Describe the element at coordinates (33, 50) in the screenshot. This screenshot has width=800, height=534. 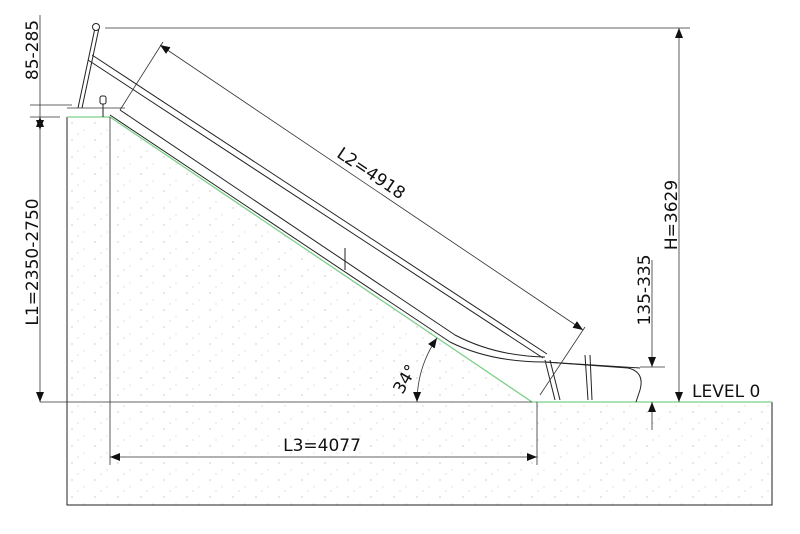
I see `overhang-label: 85-285` at that location.